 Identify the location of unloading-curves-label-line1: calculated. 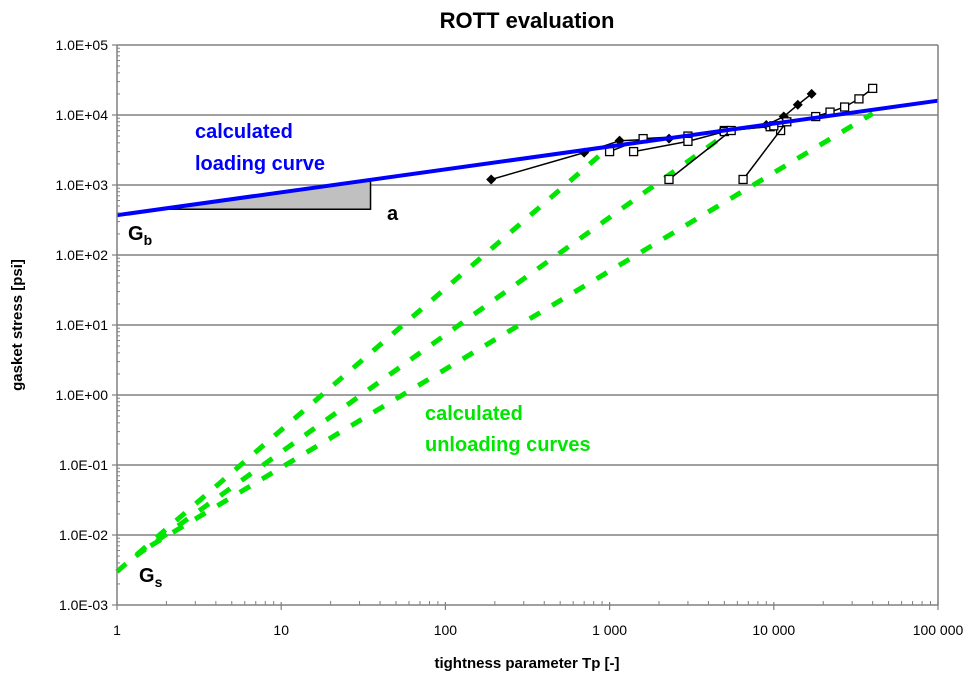
(474, 414).